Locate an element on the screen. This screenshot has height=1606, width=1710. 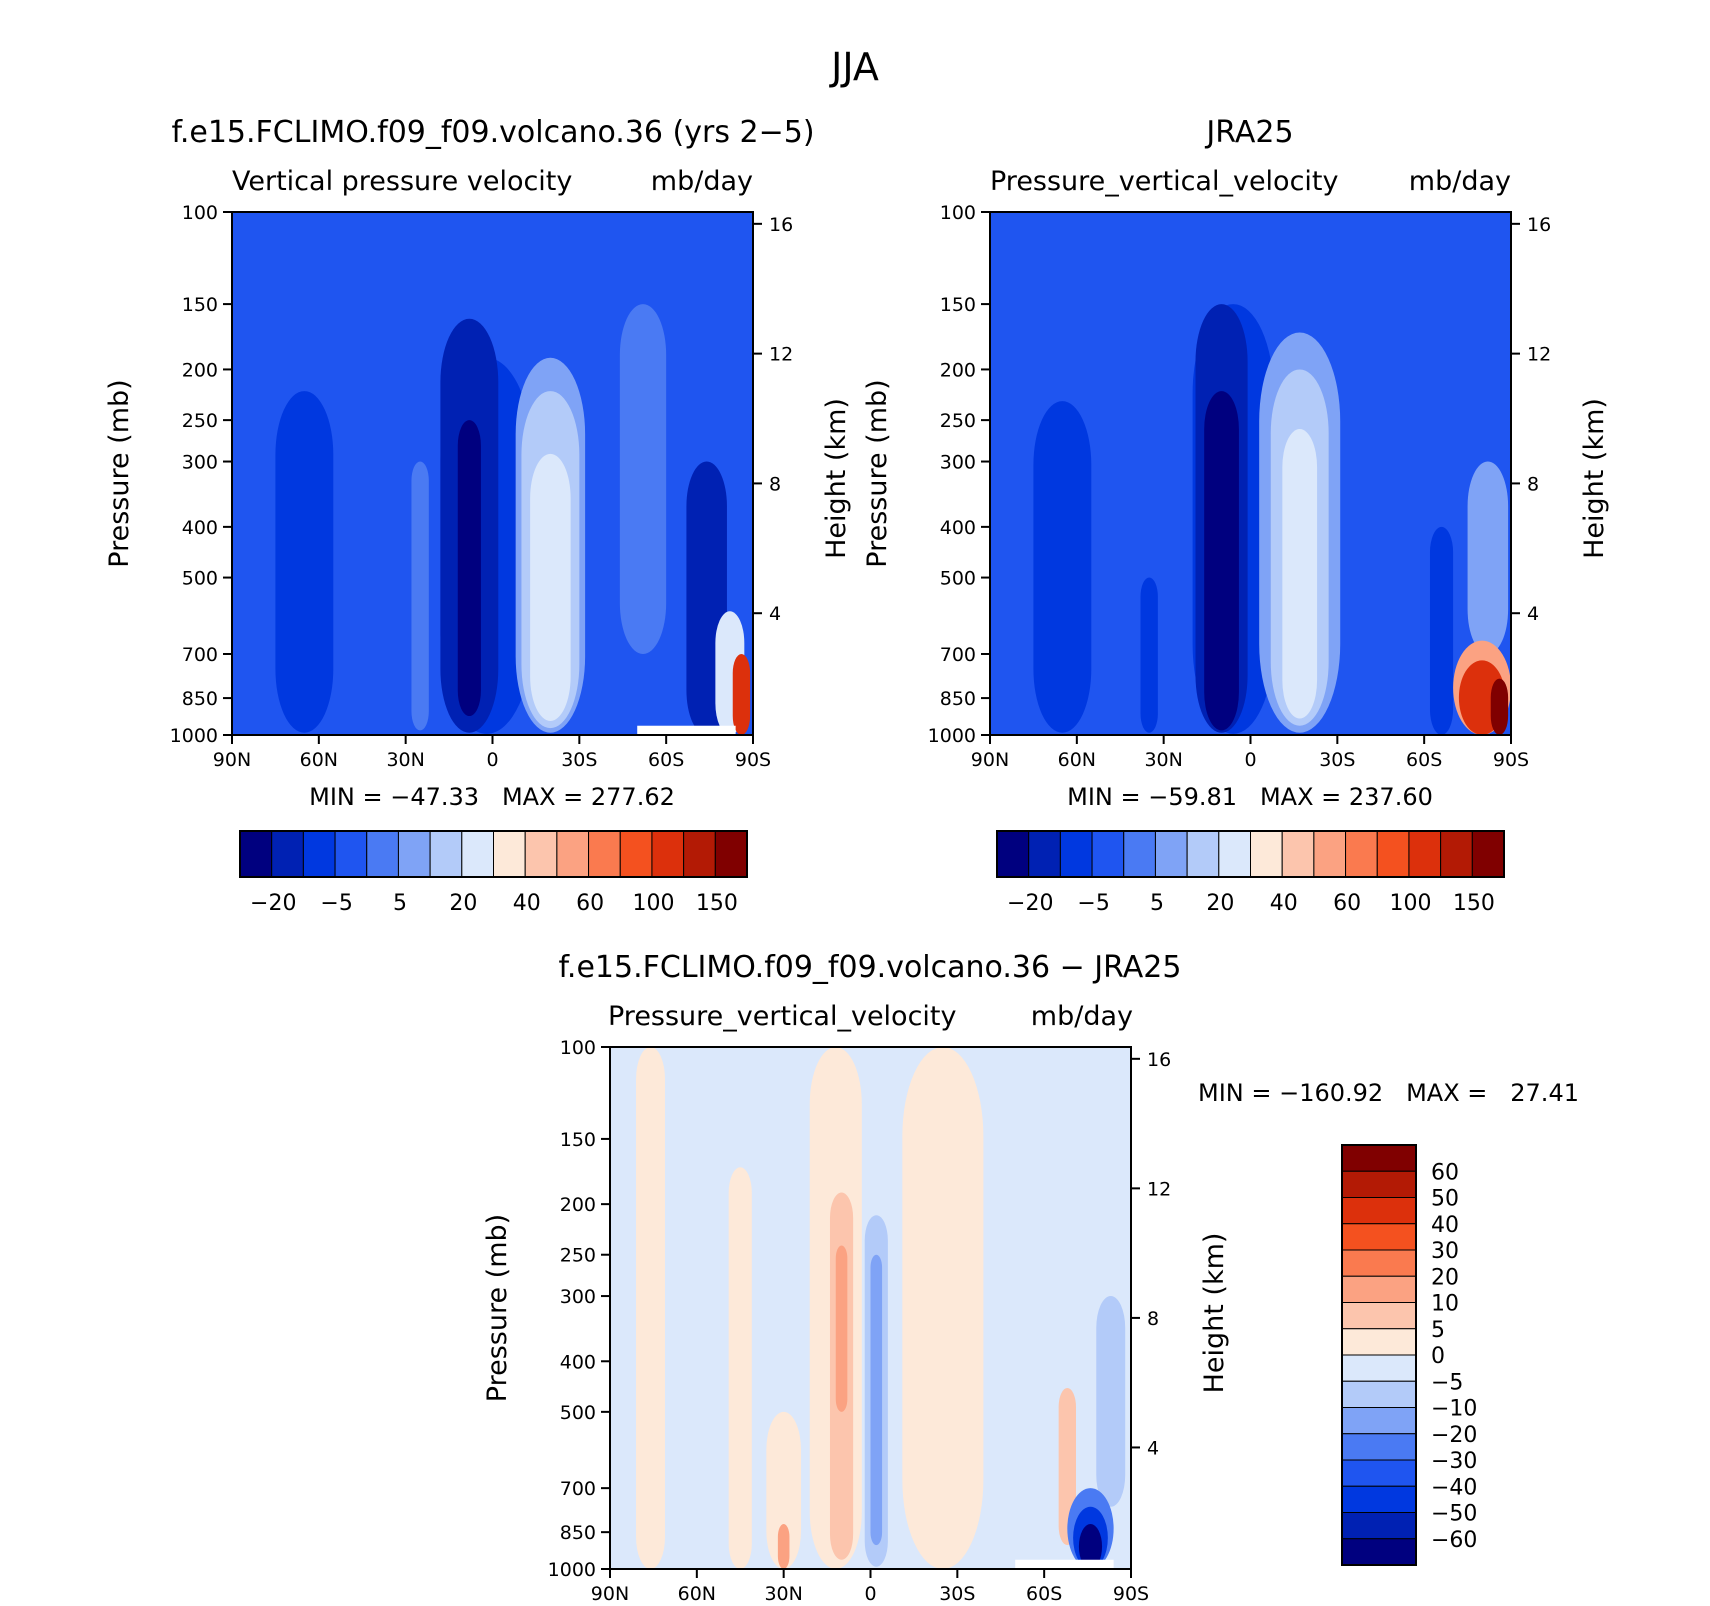
height-axis-label: Height (km) is located at coordinates (1594, 478).